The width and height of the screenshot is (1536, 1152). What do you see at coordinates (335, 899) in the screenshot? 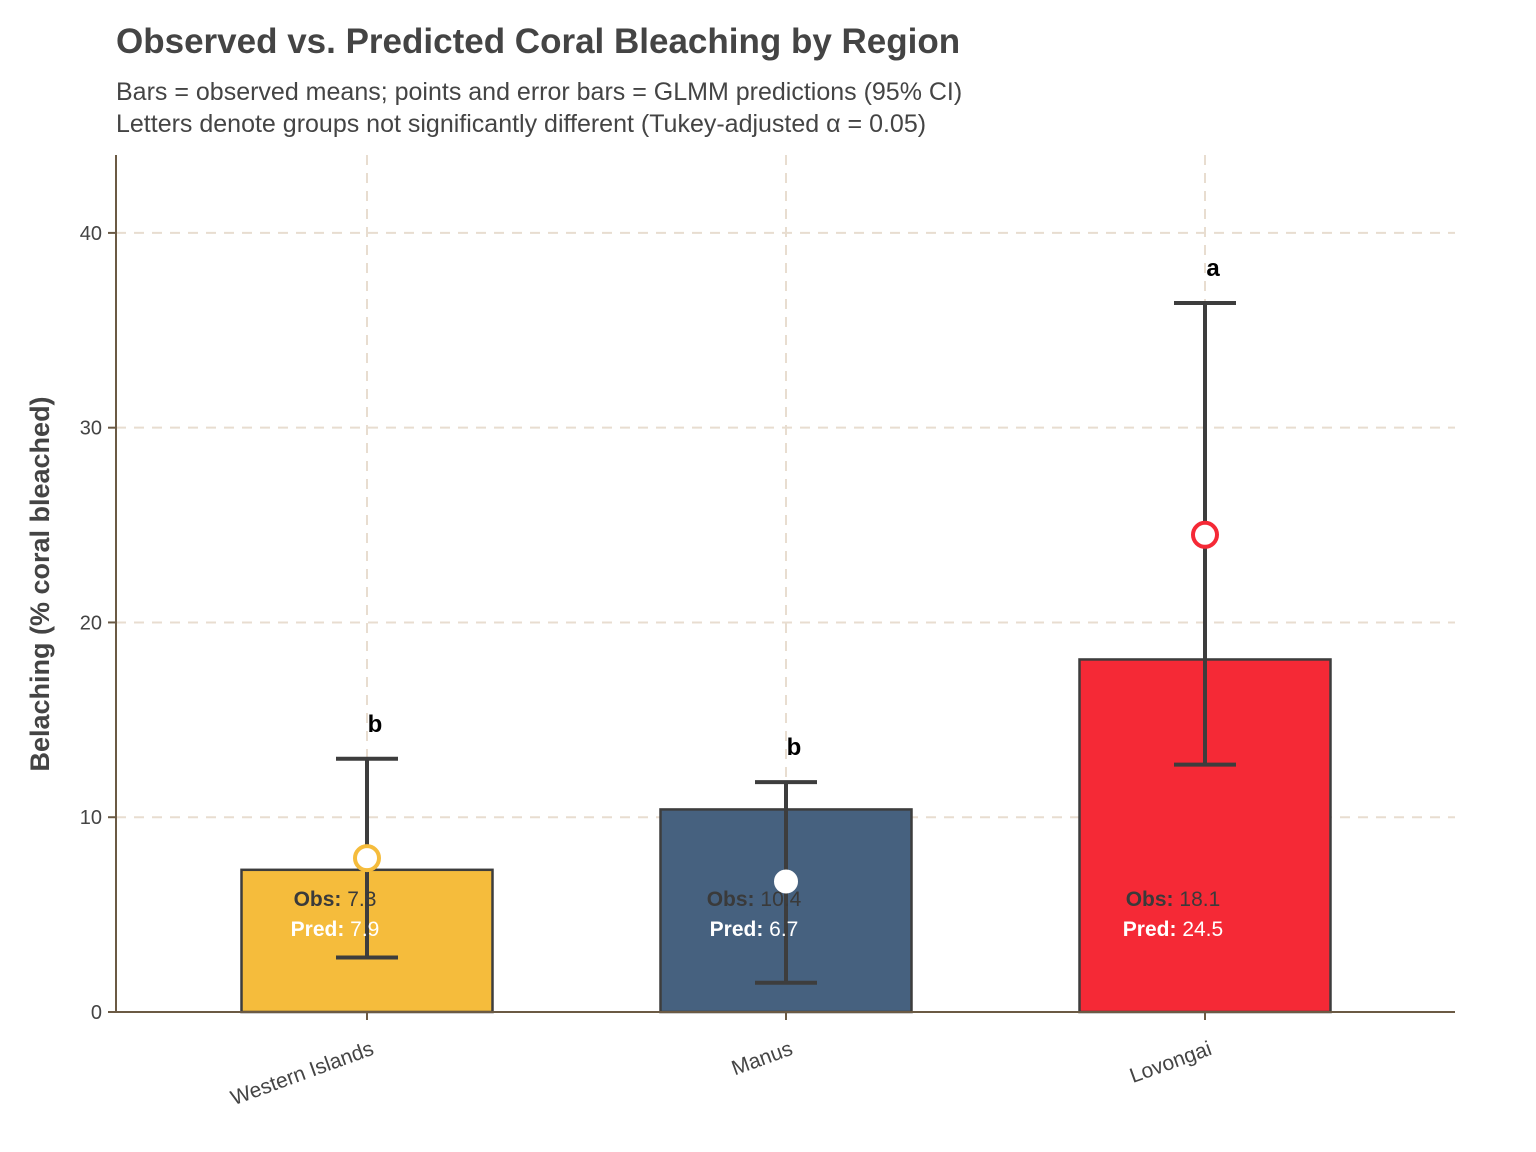
I see `obs-value-label: Obs: 7.3` at bounding box center [335, 899].